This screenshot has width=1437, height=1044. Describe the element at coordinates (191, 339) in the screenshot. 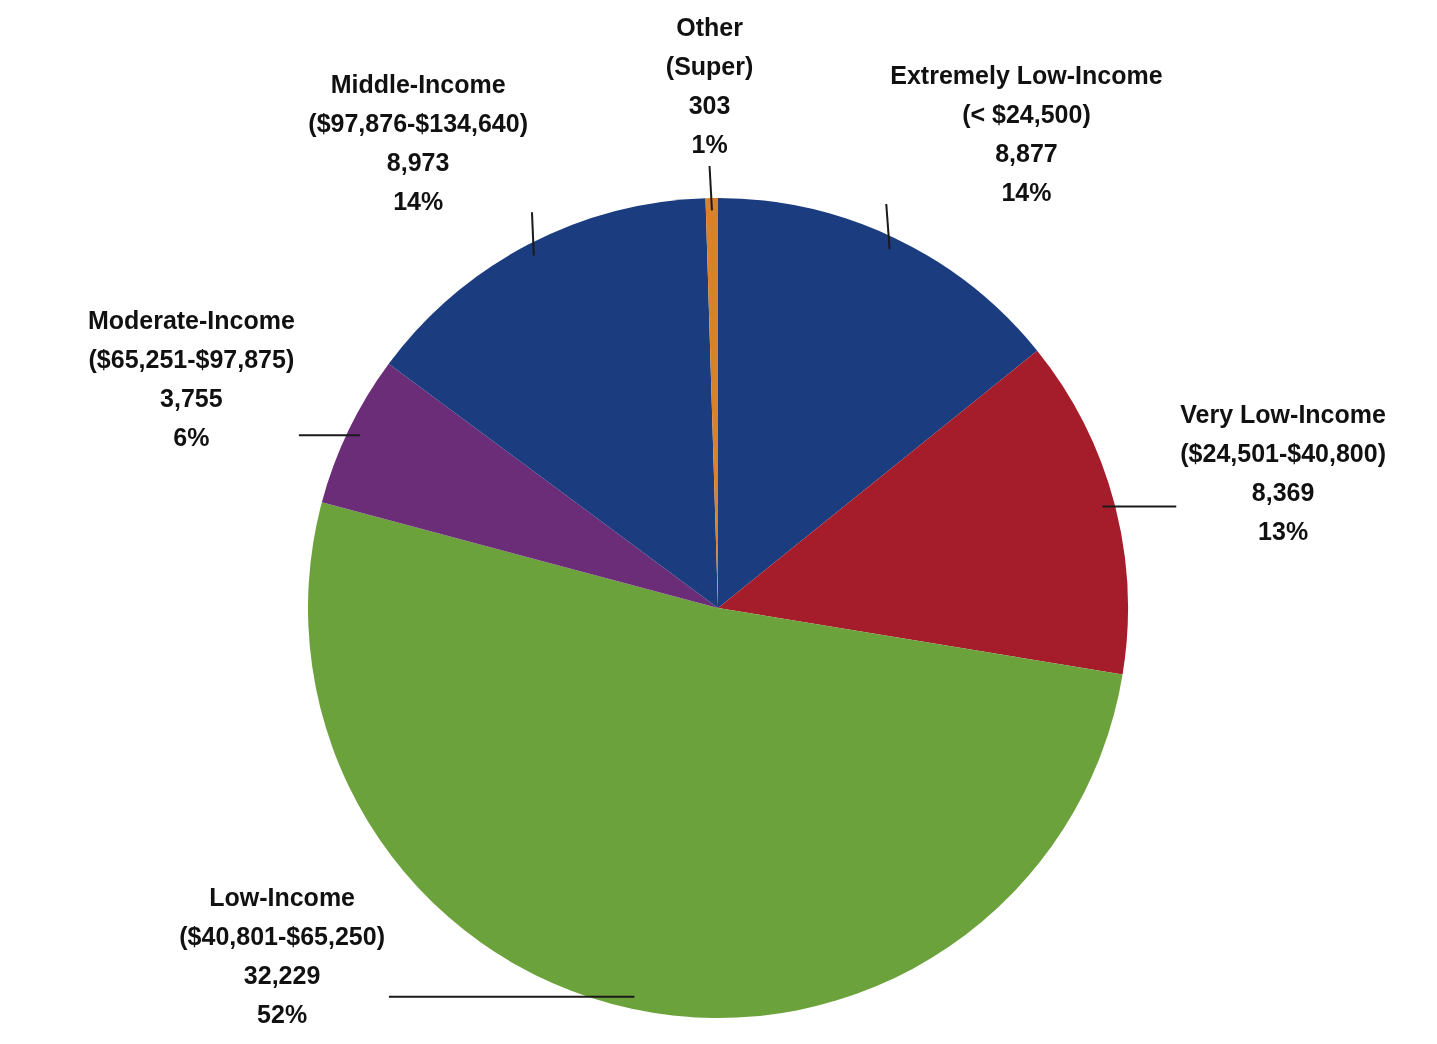

I see `slice-label: Moderate-Income ($65,251-$97,875)` at that location.